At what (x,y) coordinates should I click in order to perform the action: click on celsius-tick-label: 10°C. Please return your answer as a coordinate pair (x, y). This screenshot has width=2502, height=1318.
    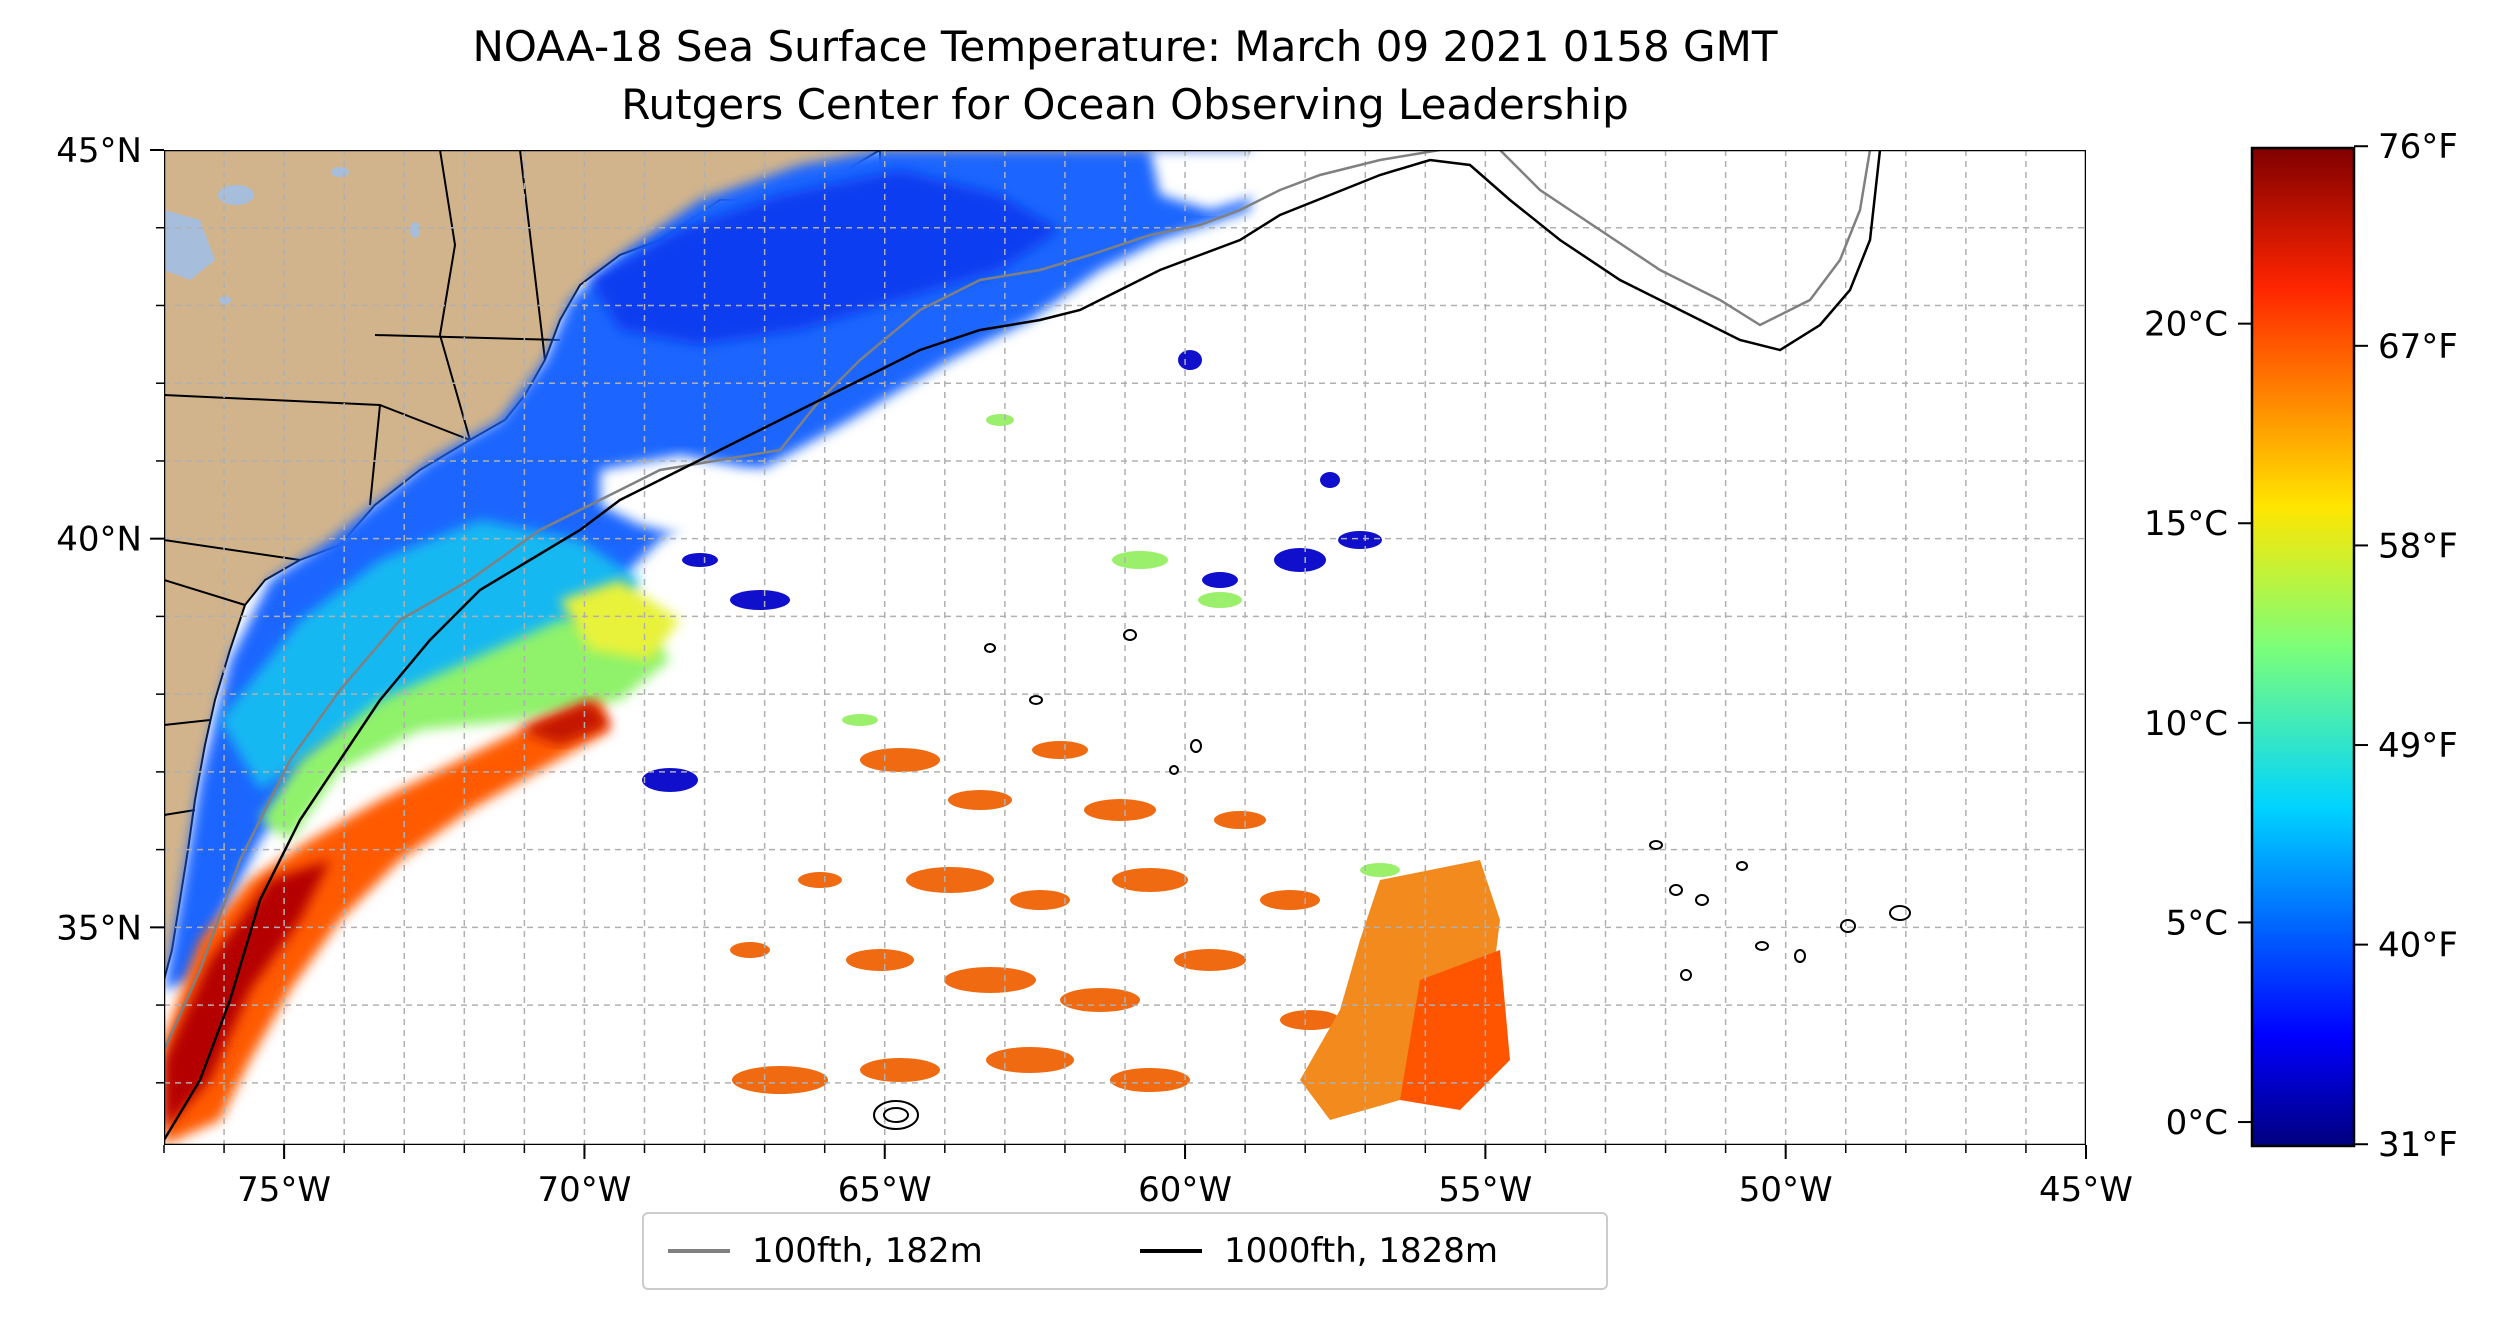
    Looking at the image, I should click on (2186, 724).